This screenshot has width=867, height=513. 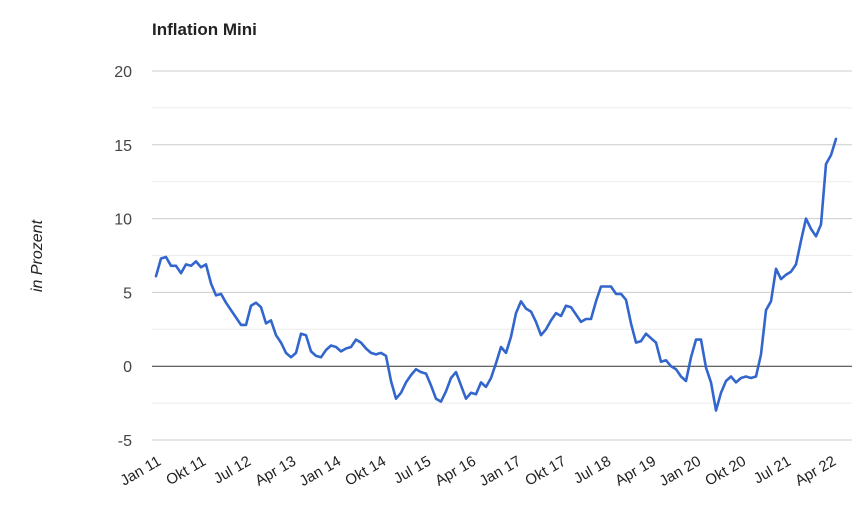 I want to click on y-tick-label: 15, so click(x=123, y=146).